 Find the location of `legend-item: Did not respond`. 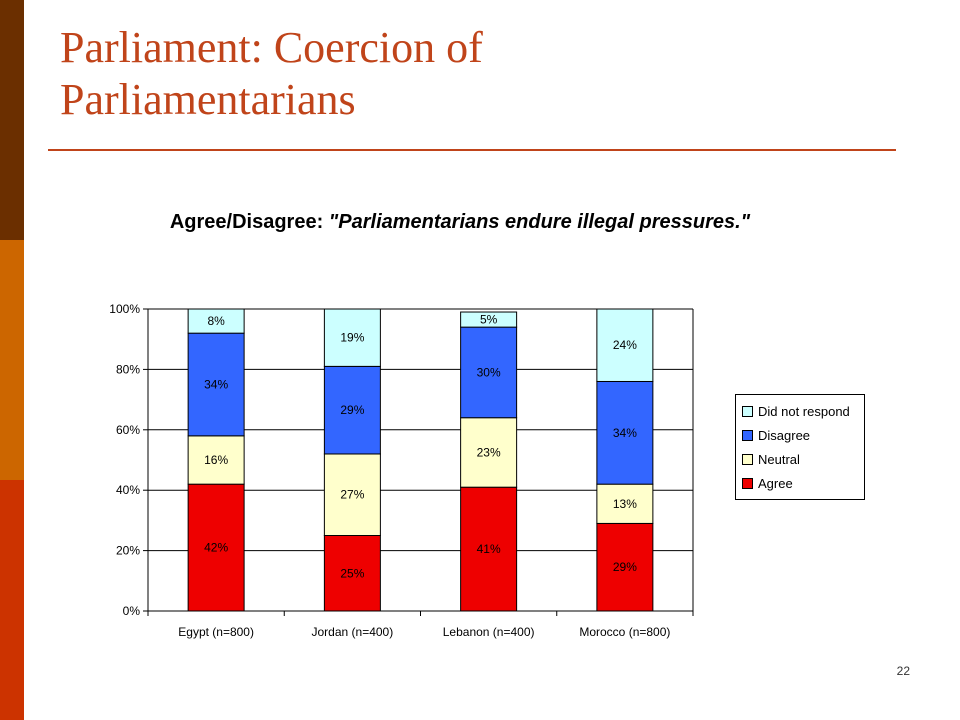

legend-item: Did not respond is located at coordinates (800, 411).